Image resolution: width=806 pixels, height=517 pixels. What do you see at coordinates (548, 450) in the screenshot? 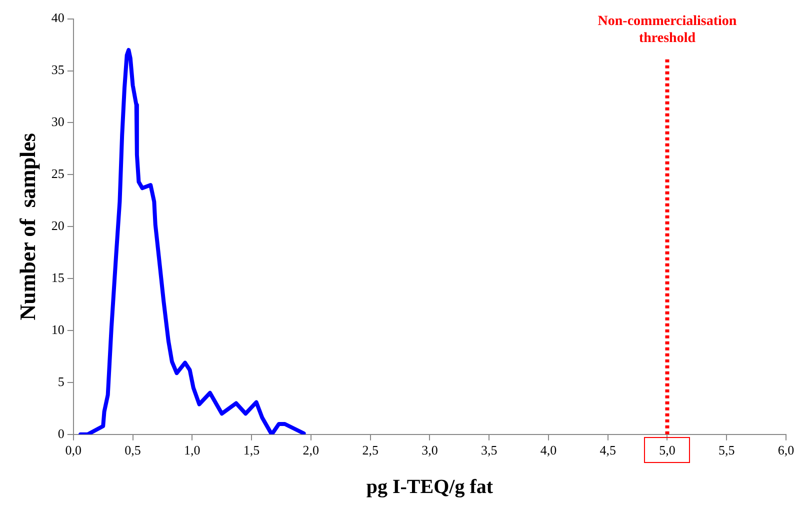
I see `x-tick-label: 4,0` at bounding box center [548, 450].